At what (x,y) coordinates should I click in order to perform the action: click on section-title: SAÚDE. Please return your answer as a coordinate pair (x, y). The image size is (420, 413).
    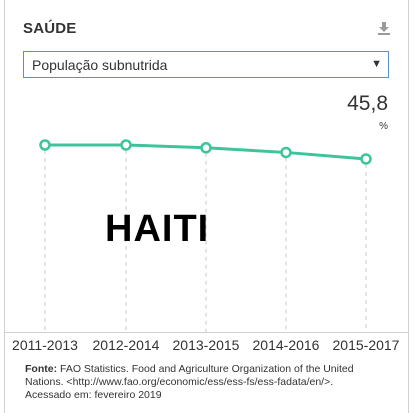
    Looking at the image, I should click on (50, 28).